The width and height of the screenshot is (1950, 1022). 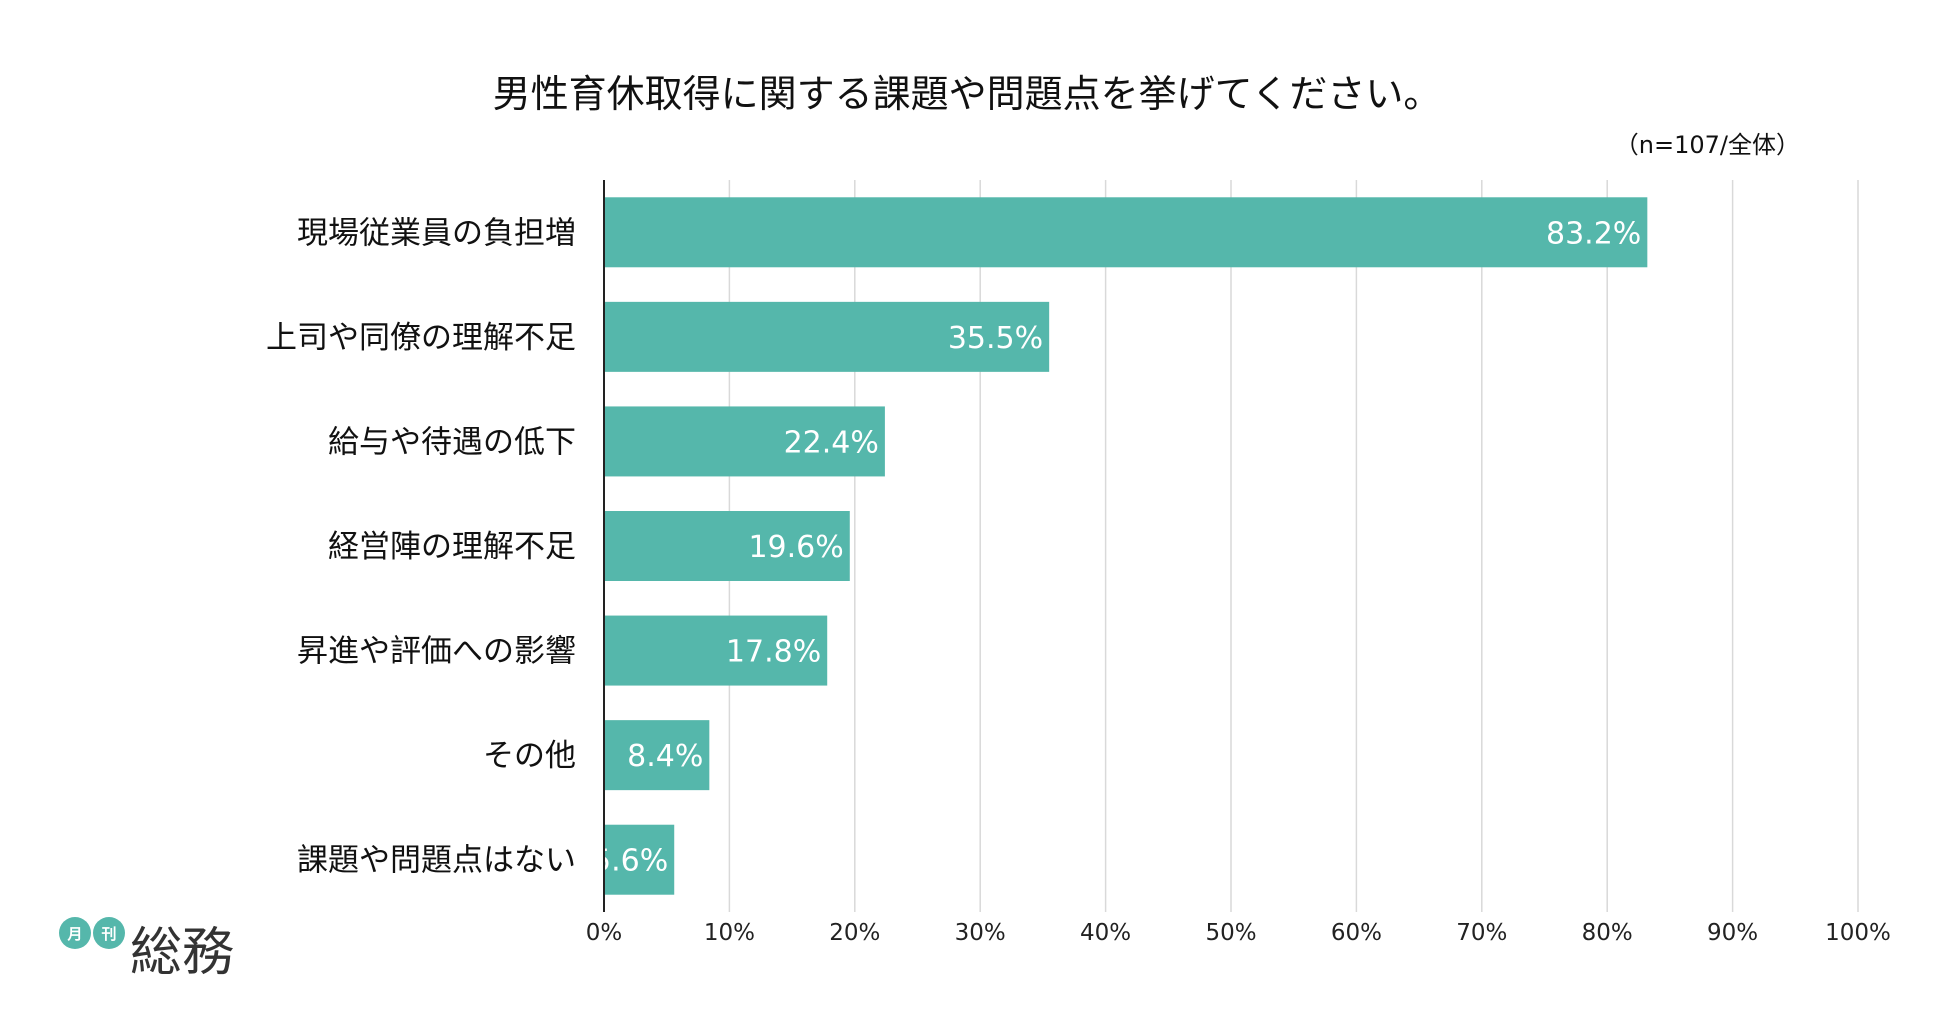 What do you see at coordinates (436, 233) in the screenshot?
I see `category-label: 現場従業員の負担増` at bounding box center [436, 233].